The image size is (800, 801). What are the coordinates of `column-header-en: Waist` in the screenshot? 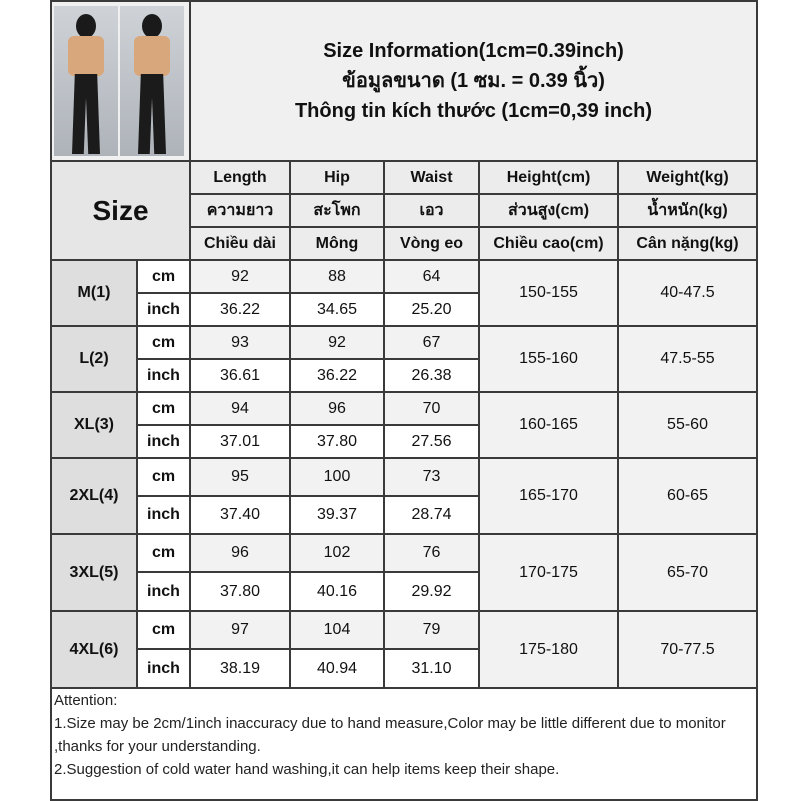 It's located at (431, 177).